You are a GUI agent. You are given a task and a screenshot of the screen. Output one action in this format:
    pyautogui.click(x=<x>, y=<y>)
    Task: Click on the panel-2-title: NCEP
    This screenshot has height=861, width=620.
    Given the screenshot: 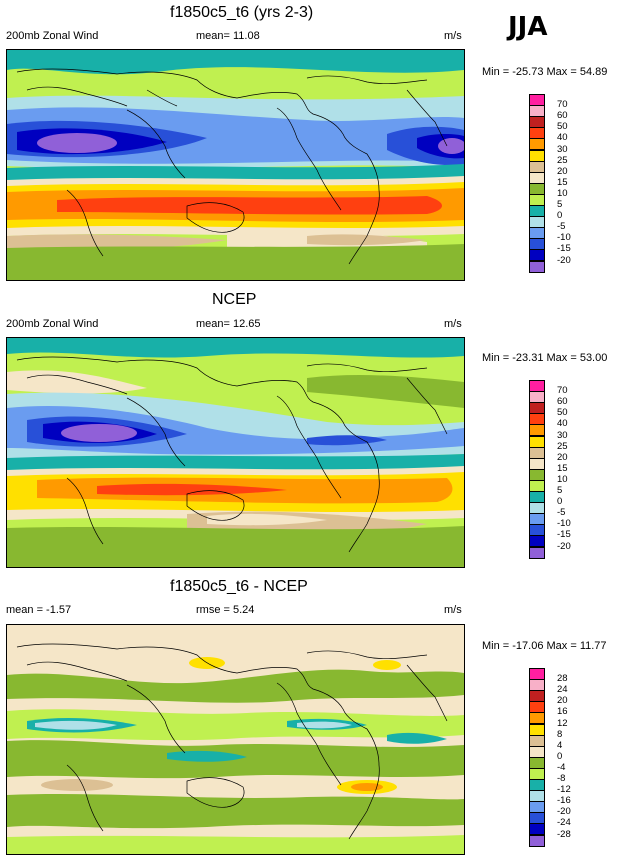 What is the action you would take?
    pyautogui.click(x=234, y=299)
    